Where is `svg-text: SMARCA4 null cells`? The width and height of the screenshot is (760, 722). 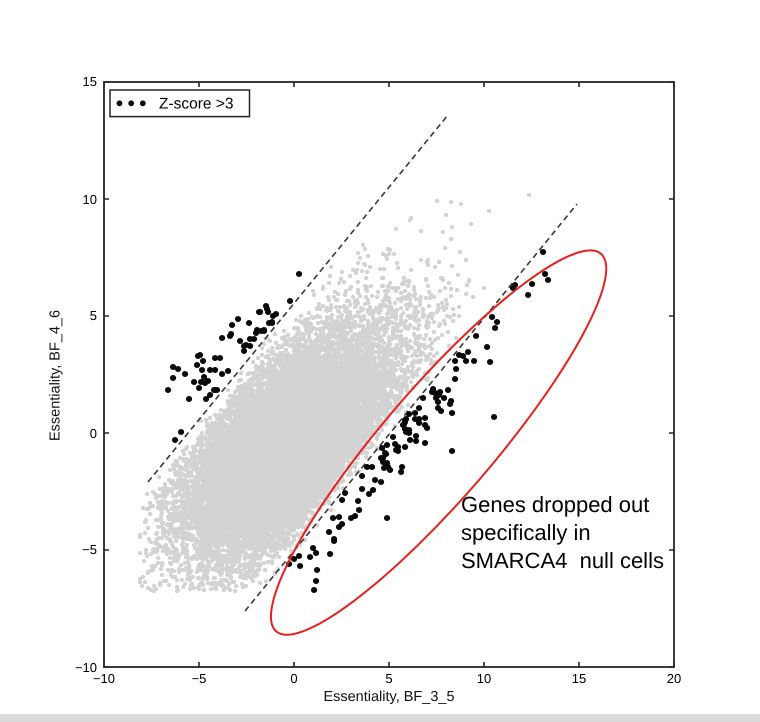 svg-text: SMARCA4 null cells is located at coordinates (562, 560).